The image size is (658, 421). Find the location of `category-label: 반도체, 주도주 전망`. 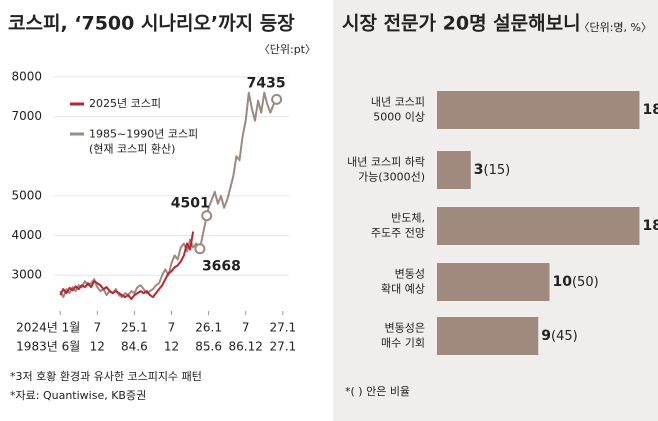

category-label: 반도체, 주도주 전망 is located at coordinates (398, 226).